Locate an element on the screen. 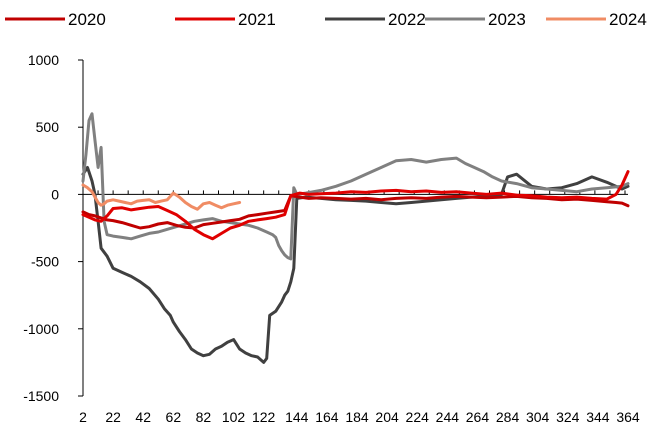 The image size is (657, 422). x-tick-label: 164 is located at coordinates (327, 415).